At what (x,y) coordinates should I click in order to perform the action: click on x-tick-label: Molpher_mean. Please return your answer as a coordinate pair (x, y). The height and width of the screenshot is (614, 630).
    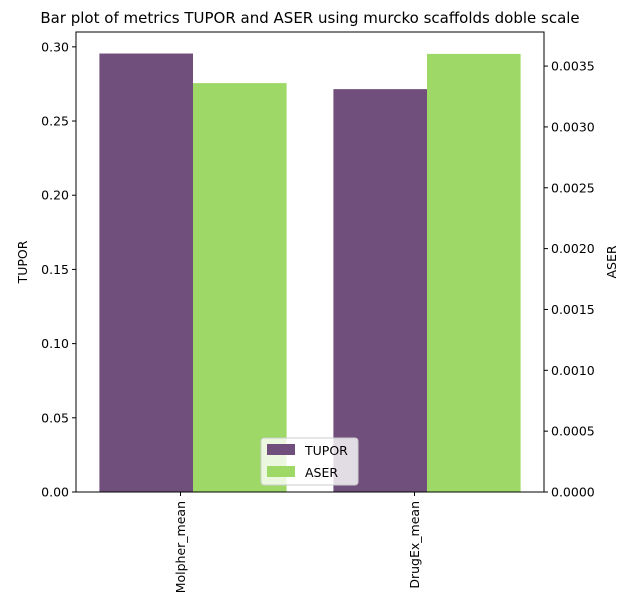
    Looking at the image, I should click on (180, 547).